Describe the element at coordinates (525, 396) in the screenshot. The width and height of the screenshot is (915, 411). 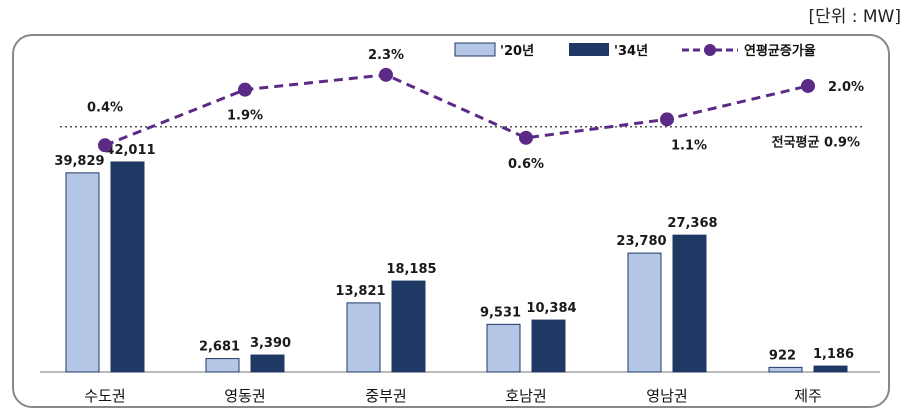
I see `category-label: 호남권` at that location.